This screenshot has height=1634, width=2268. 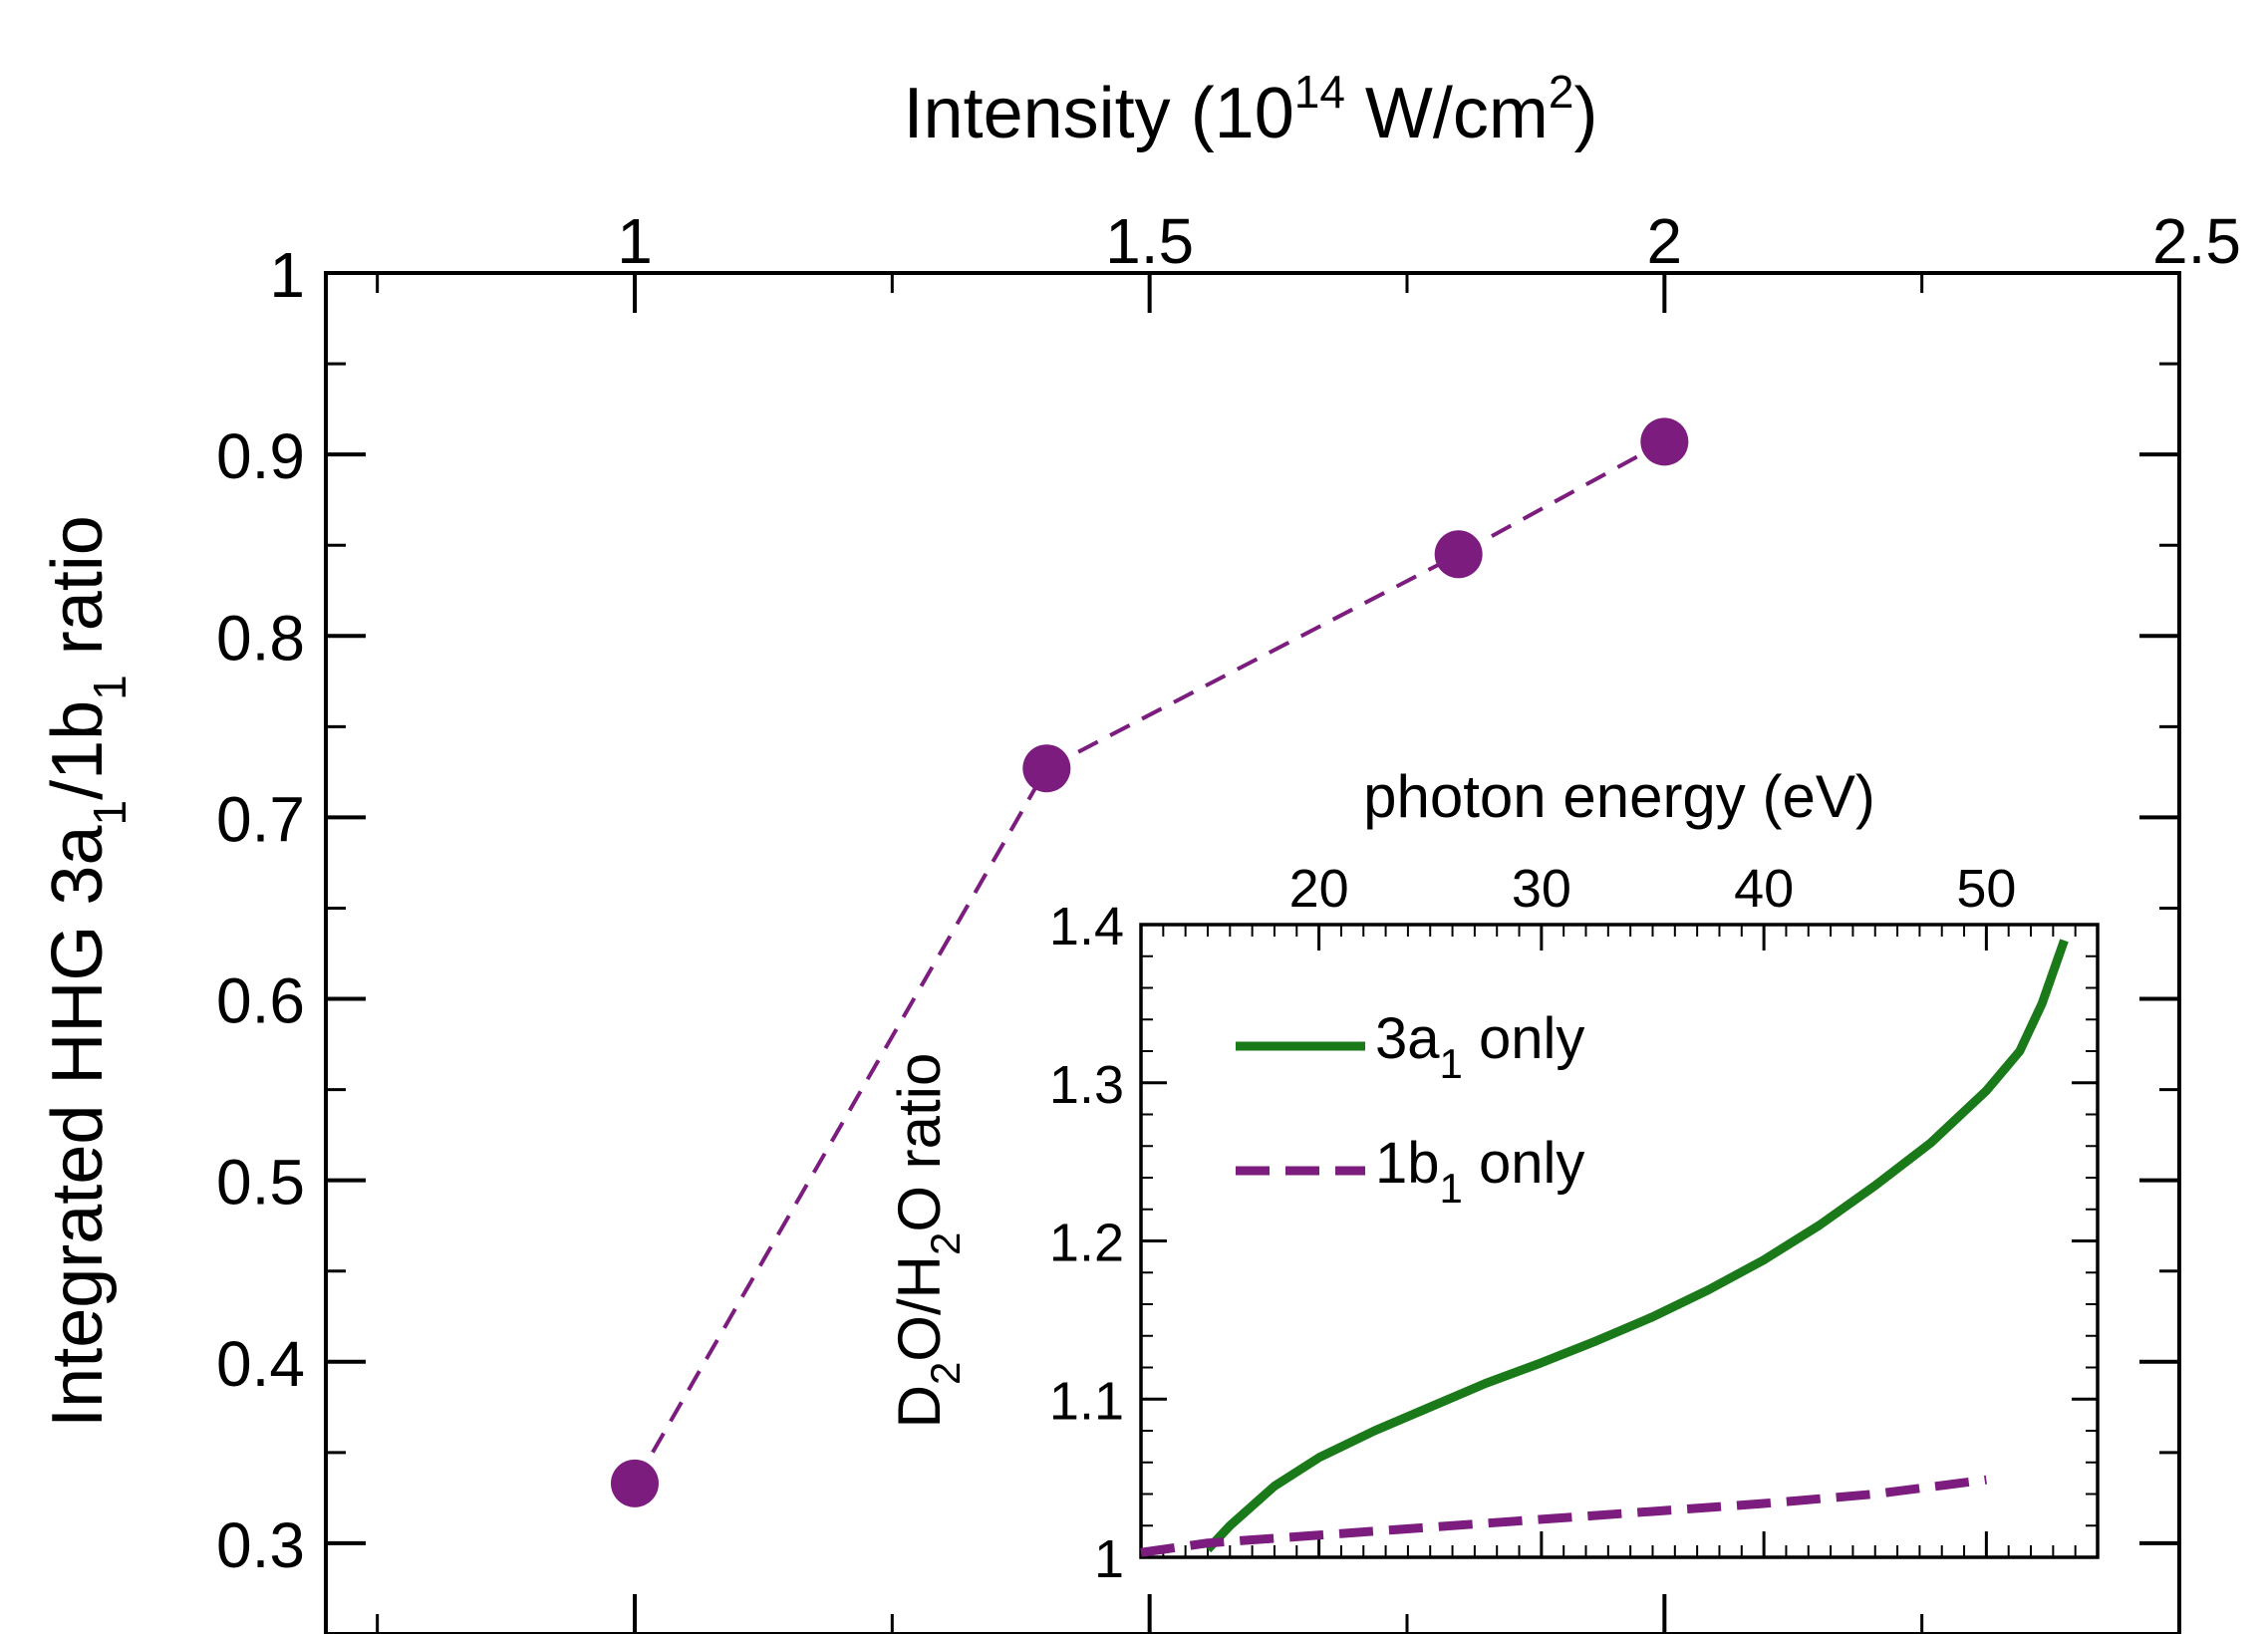 I want to click on inset-x-tick-label: 50, so click(x=1986, y=889).